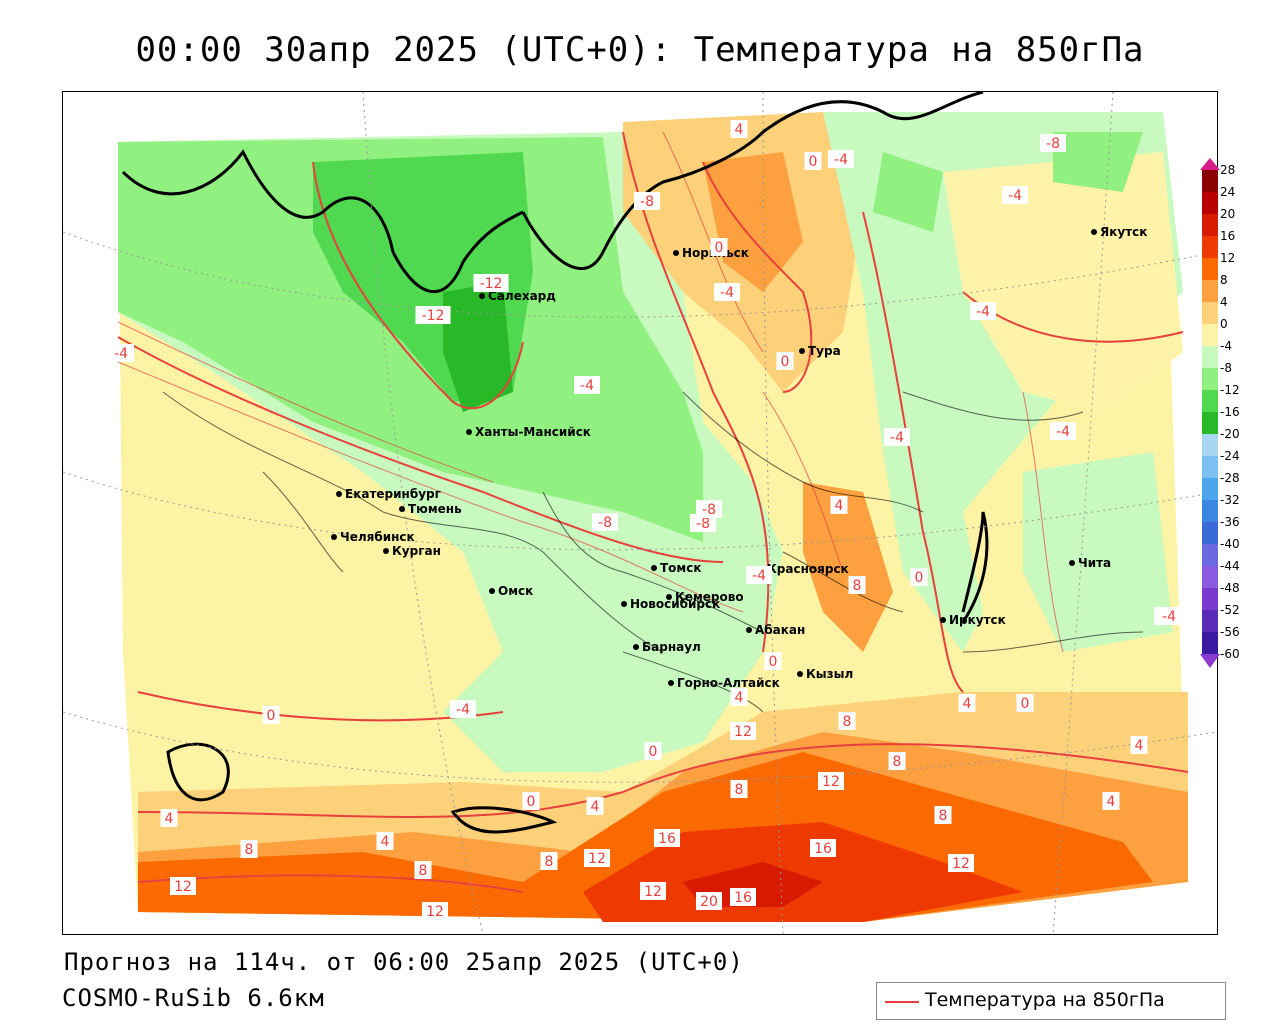 The height and width of the screenshot is (1024, 1280). Describe the element at coordinates (1228, 170) in the screenshot. I see `colorbar-tick-label: 28` at that location.